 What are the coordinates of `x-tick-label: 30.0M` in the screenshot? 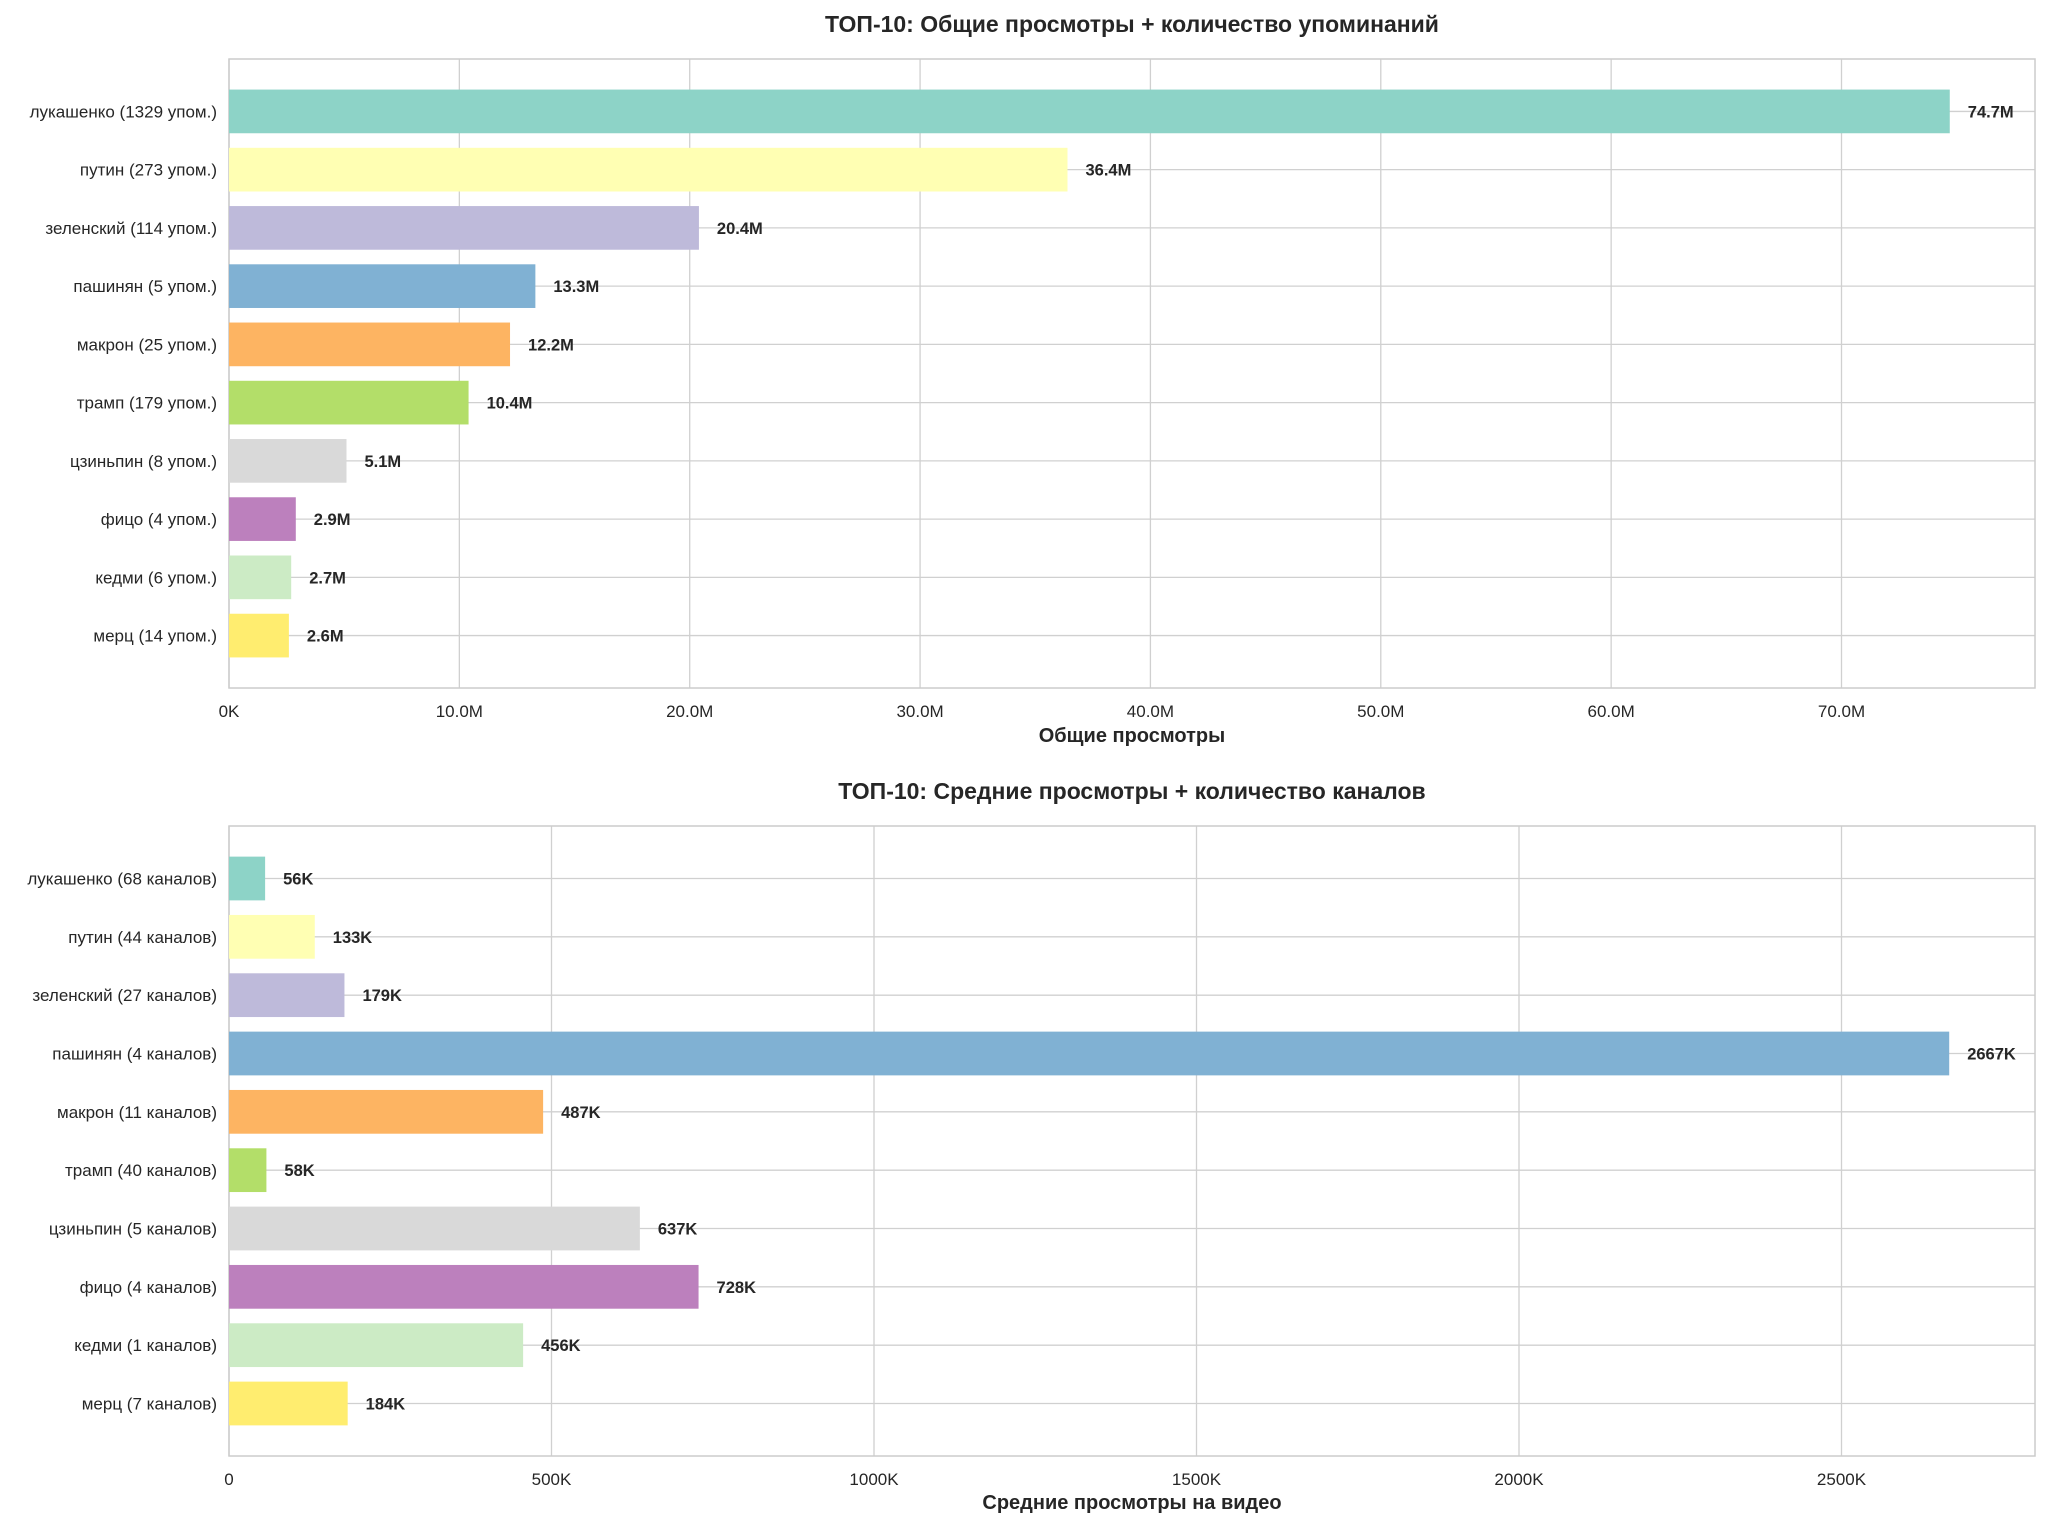 It's located at (919, 711).